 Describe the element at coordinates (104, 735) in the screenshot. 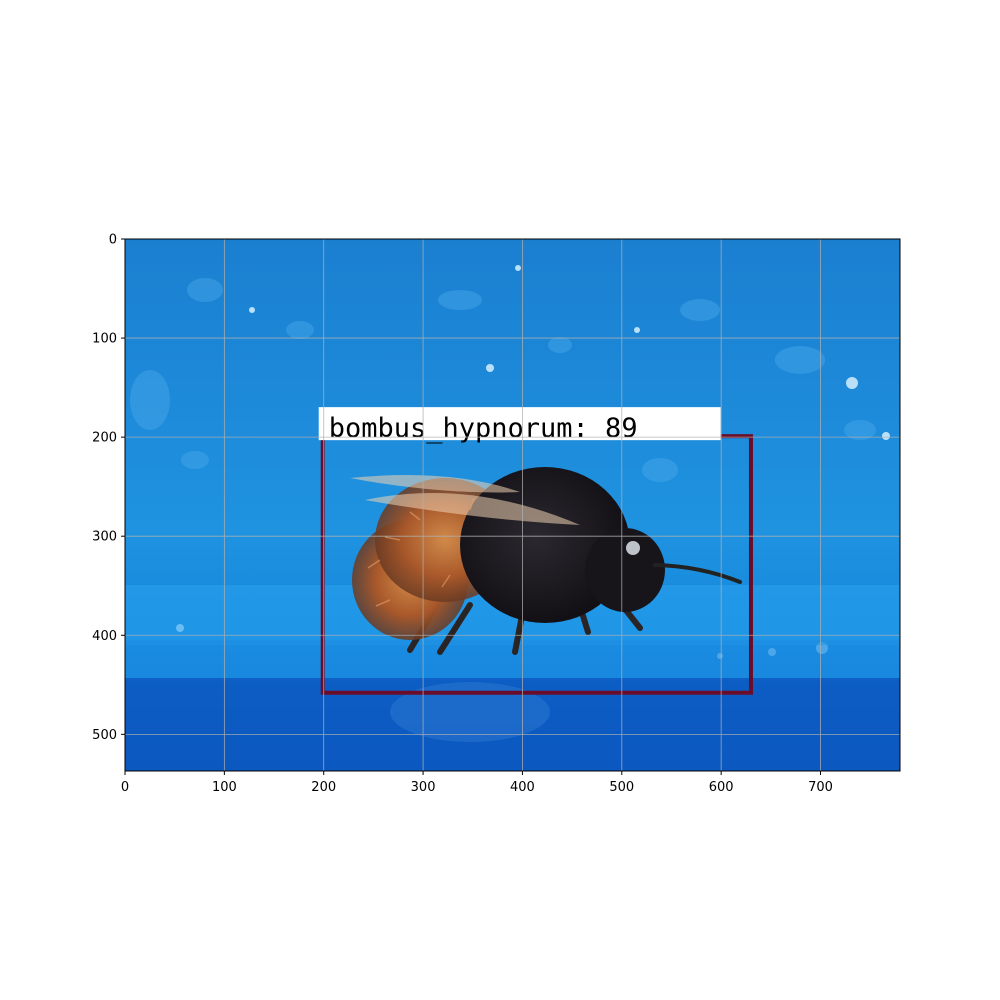

I see `y-tick-label: 500` at that location.